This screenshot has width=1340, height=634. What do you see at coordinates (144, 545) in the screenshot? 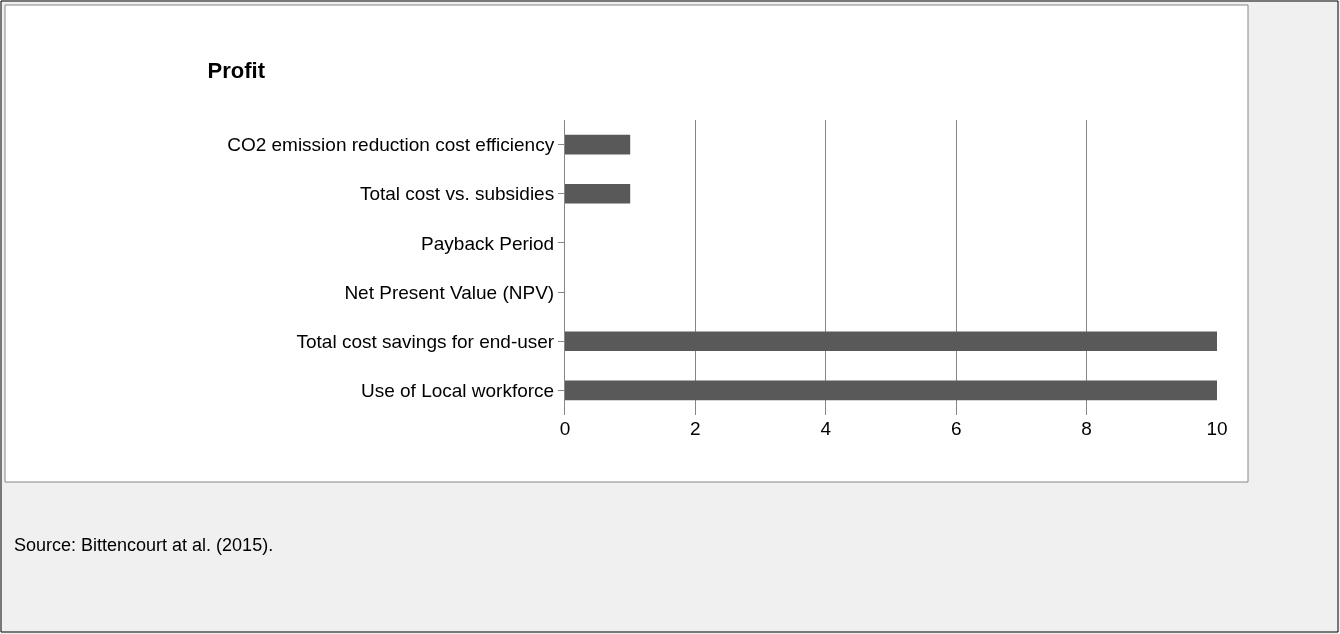
I see `source-note: Source: Bittencourt at al. (2015).` at bounding box center [144, 545].